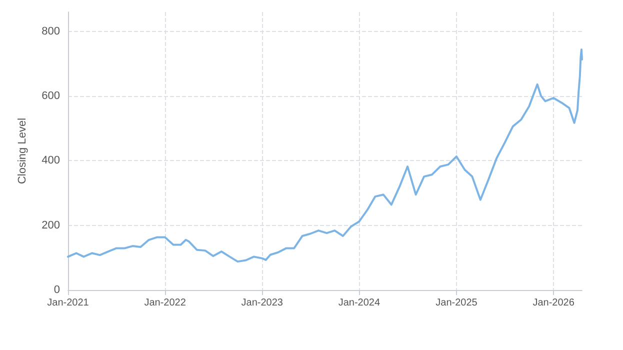 The height and width of the screenshot is (350, 623). I want to click on x-tick-label: Jan-2021, so click(68, 303).